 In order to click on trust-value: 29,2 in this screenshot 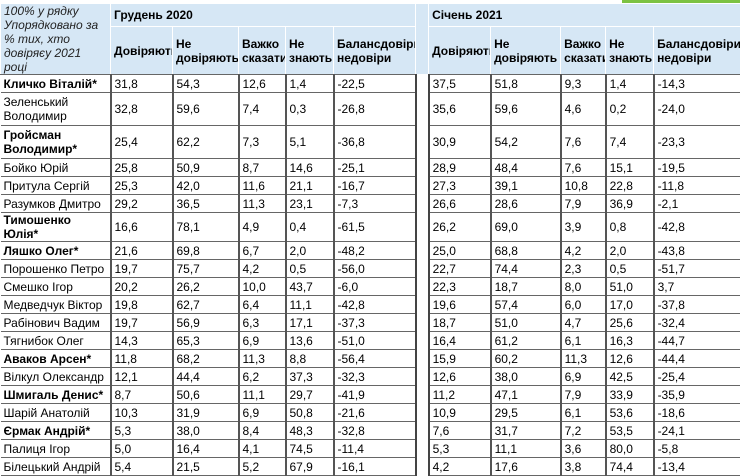, I will do `click(142, 204)`.